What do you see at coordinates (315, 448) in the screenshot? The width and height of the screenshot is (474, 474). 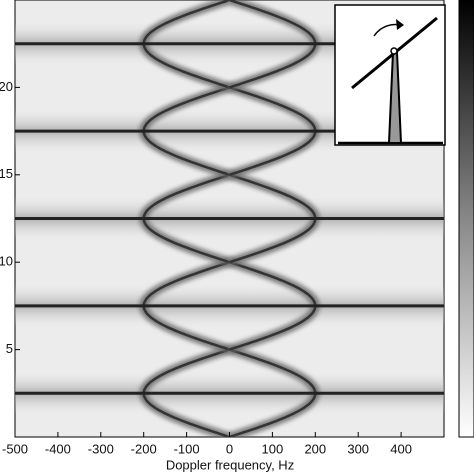 I see `x-tick-label: 200` at bounding box center [315, 448].